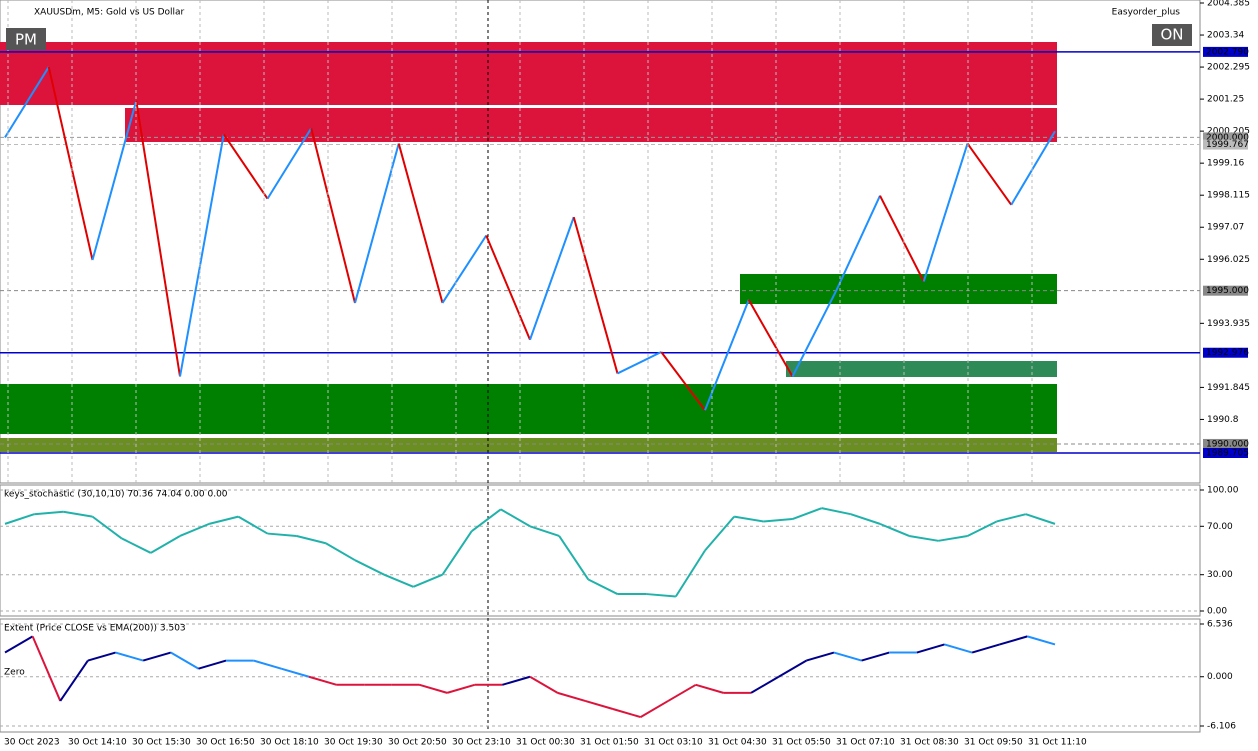  Describe the element at coordinates (1146, 13) in the screenshot. I see `ea-name: Easyorder_plus` at that location.